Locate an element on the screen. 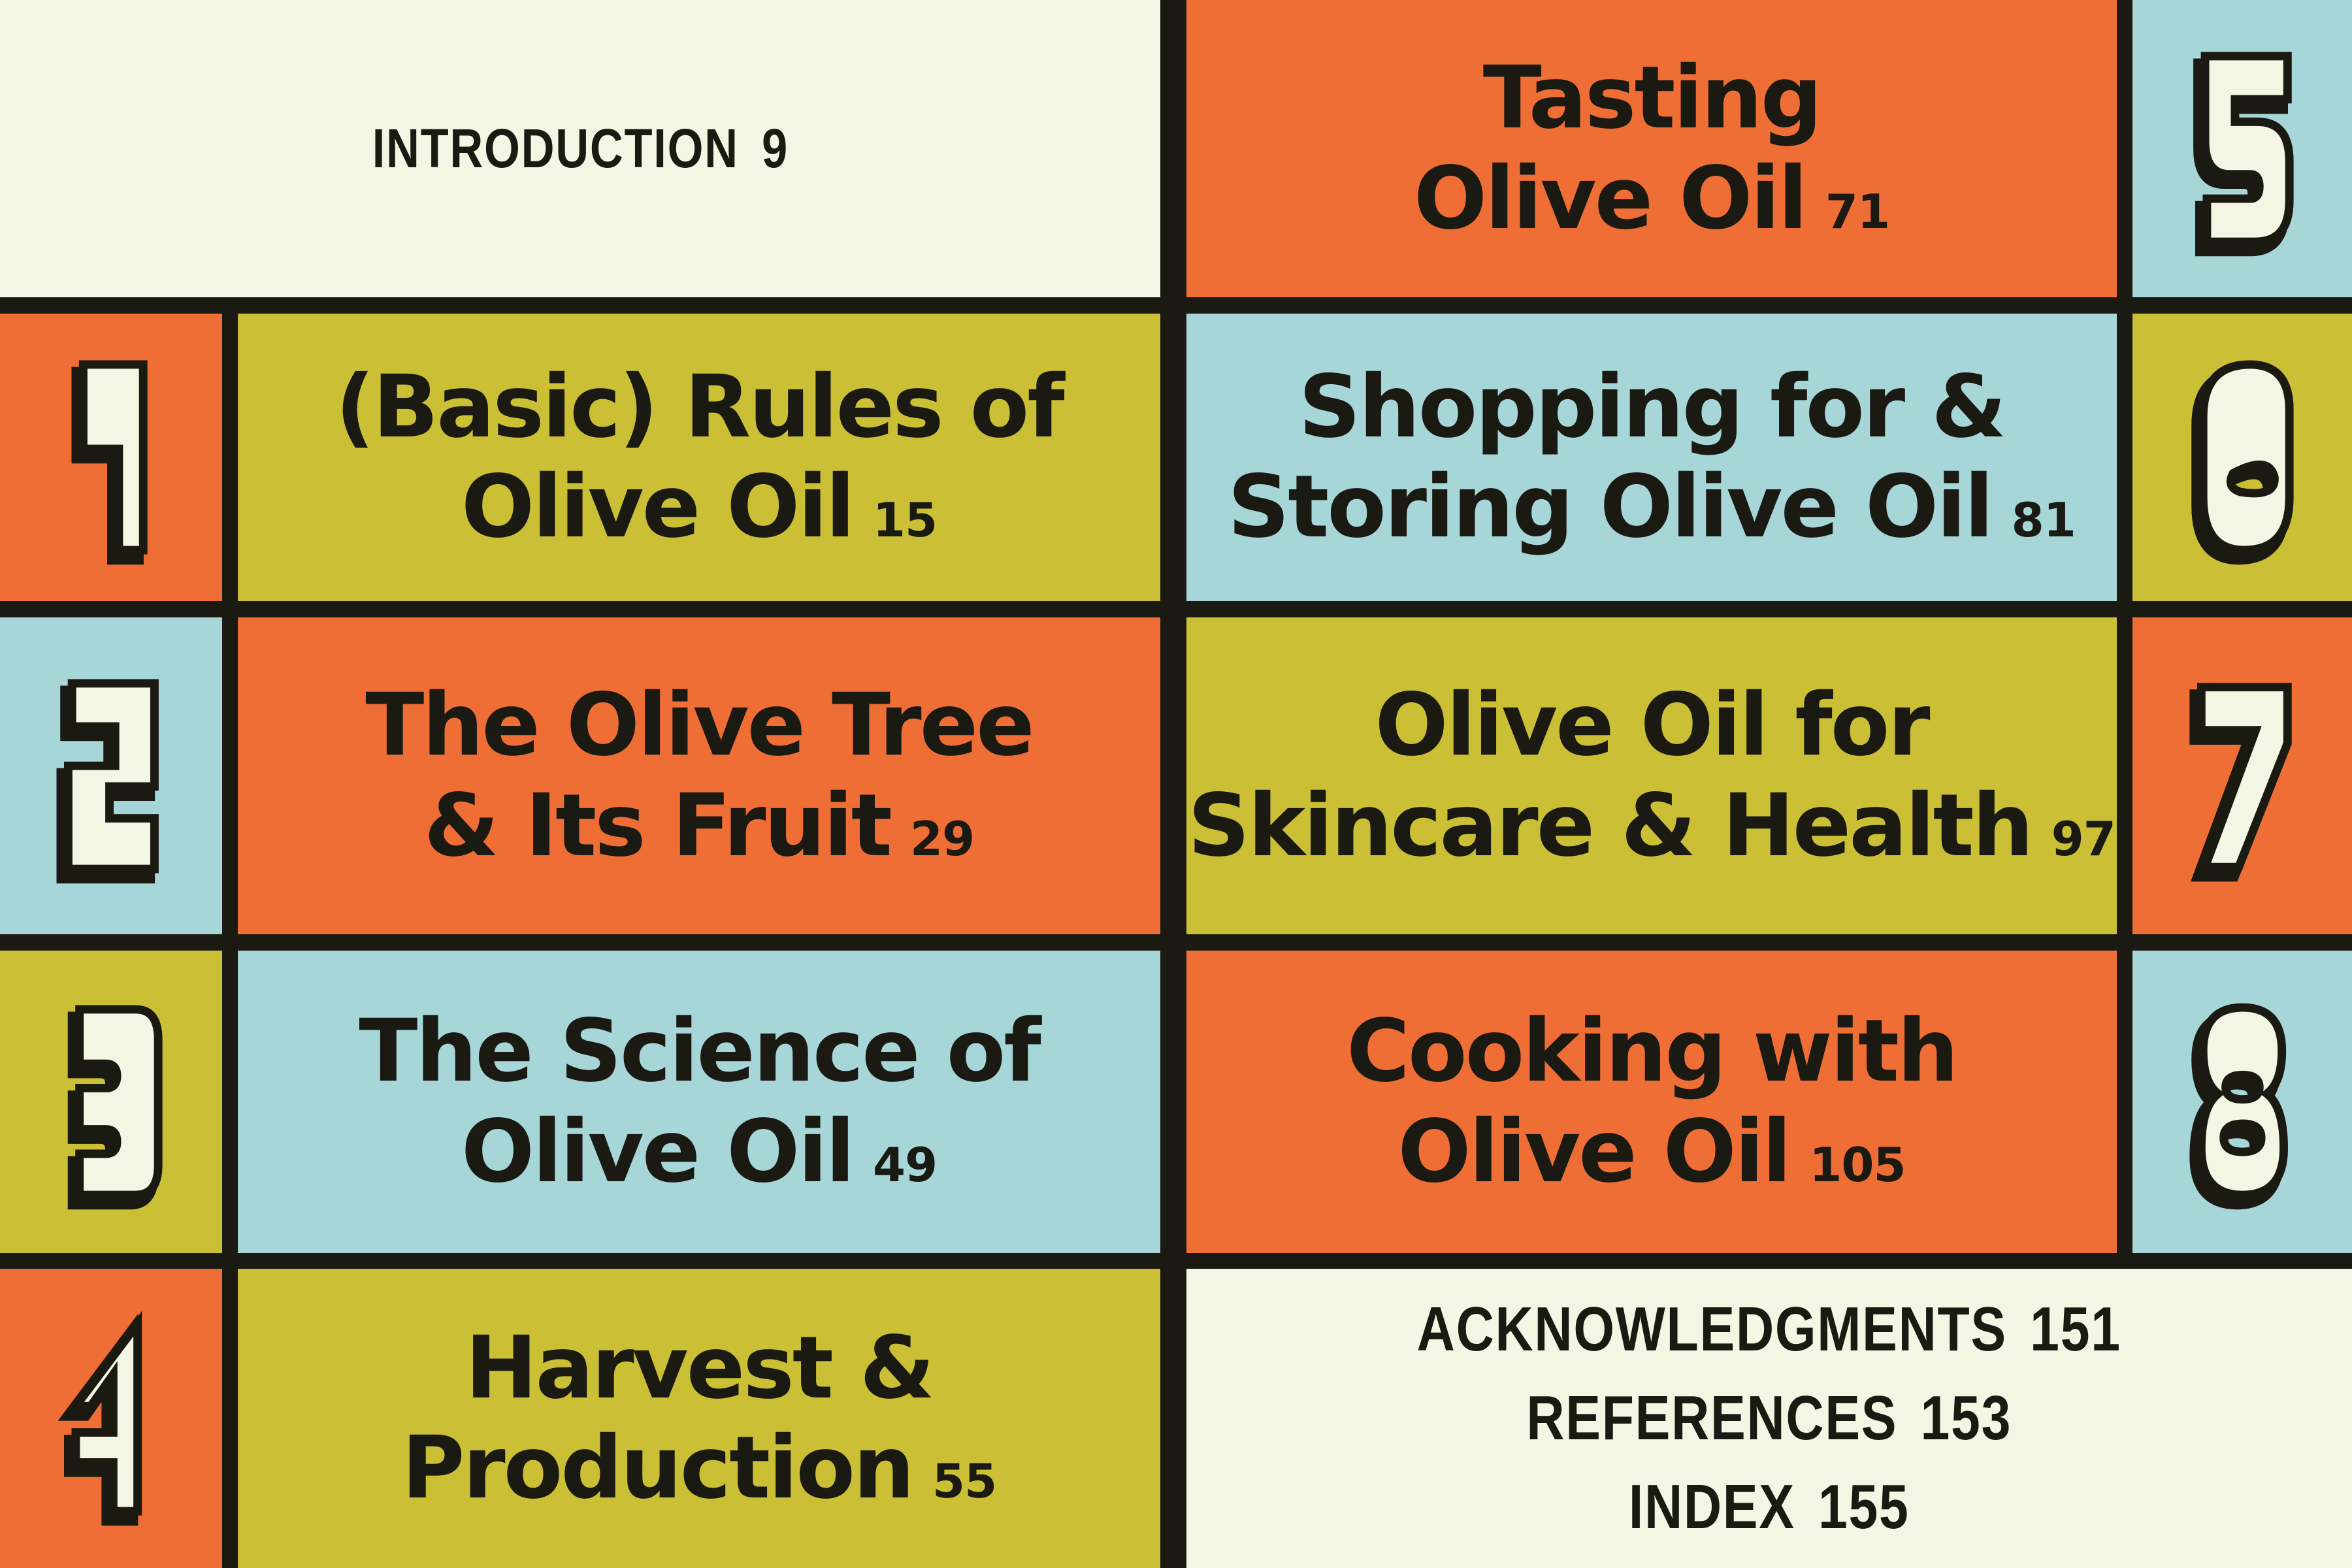  intro-page-number: 9 is located at coordinates (775, 148).